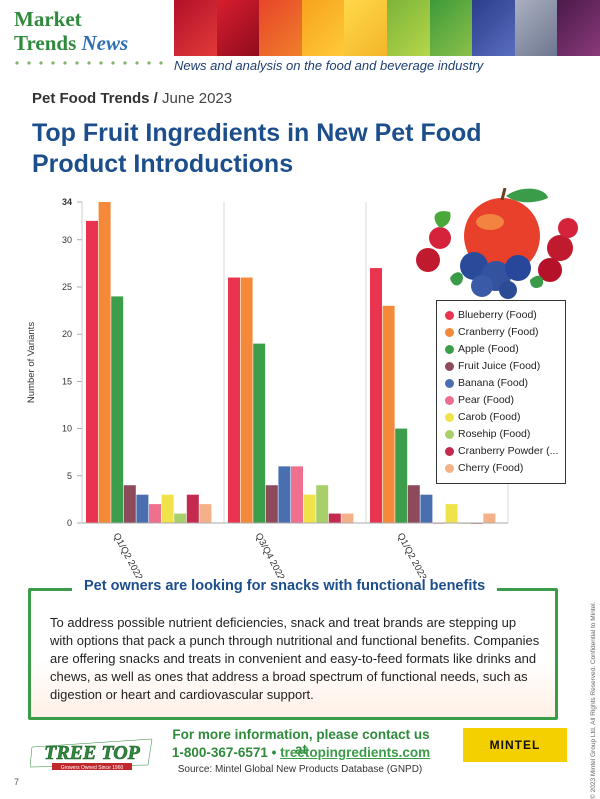 The height and width of the screenshot is (799, 600). Describe the element at coordinates (494, 434) in the screenshot. I see `legend-label: Rosehip (Food)` at that location.